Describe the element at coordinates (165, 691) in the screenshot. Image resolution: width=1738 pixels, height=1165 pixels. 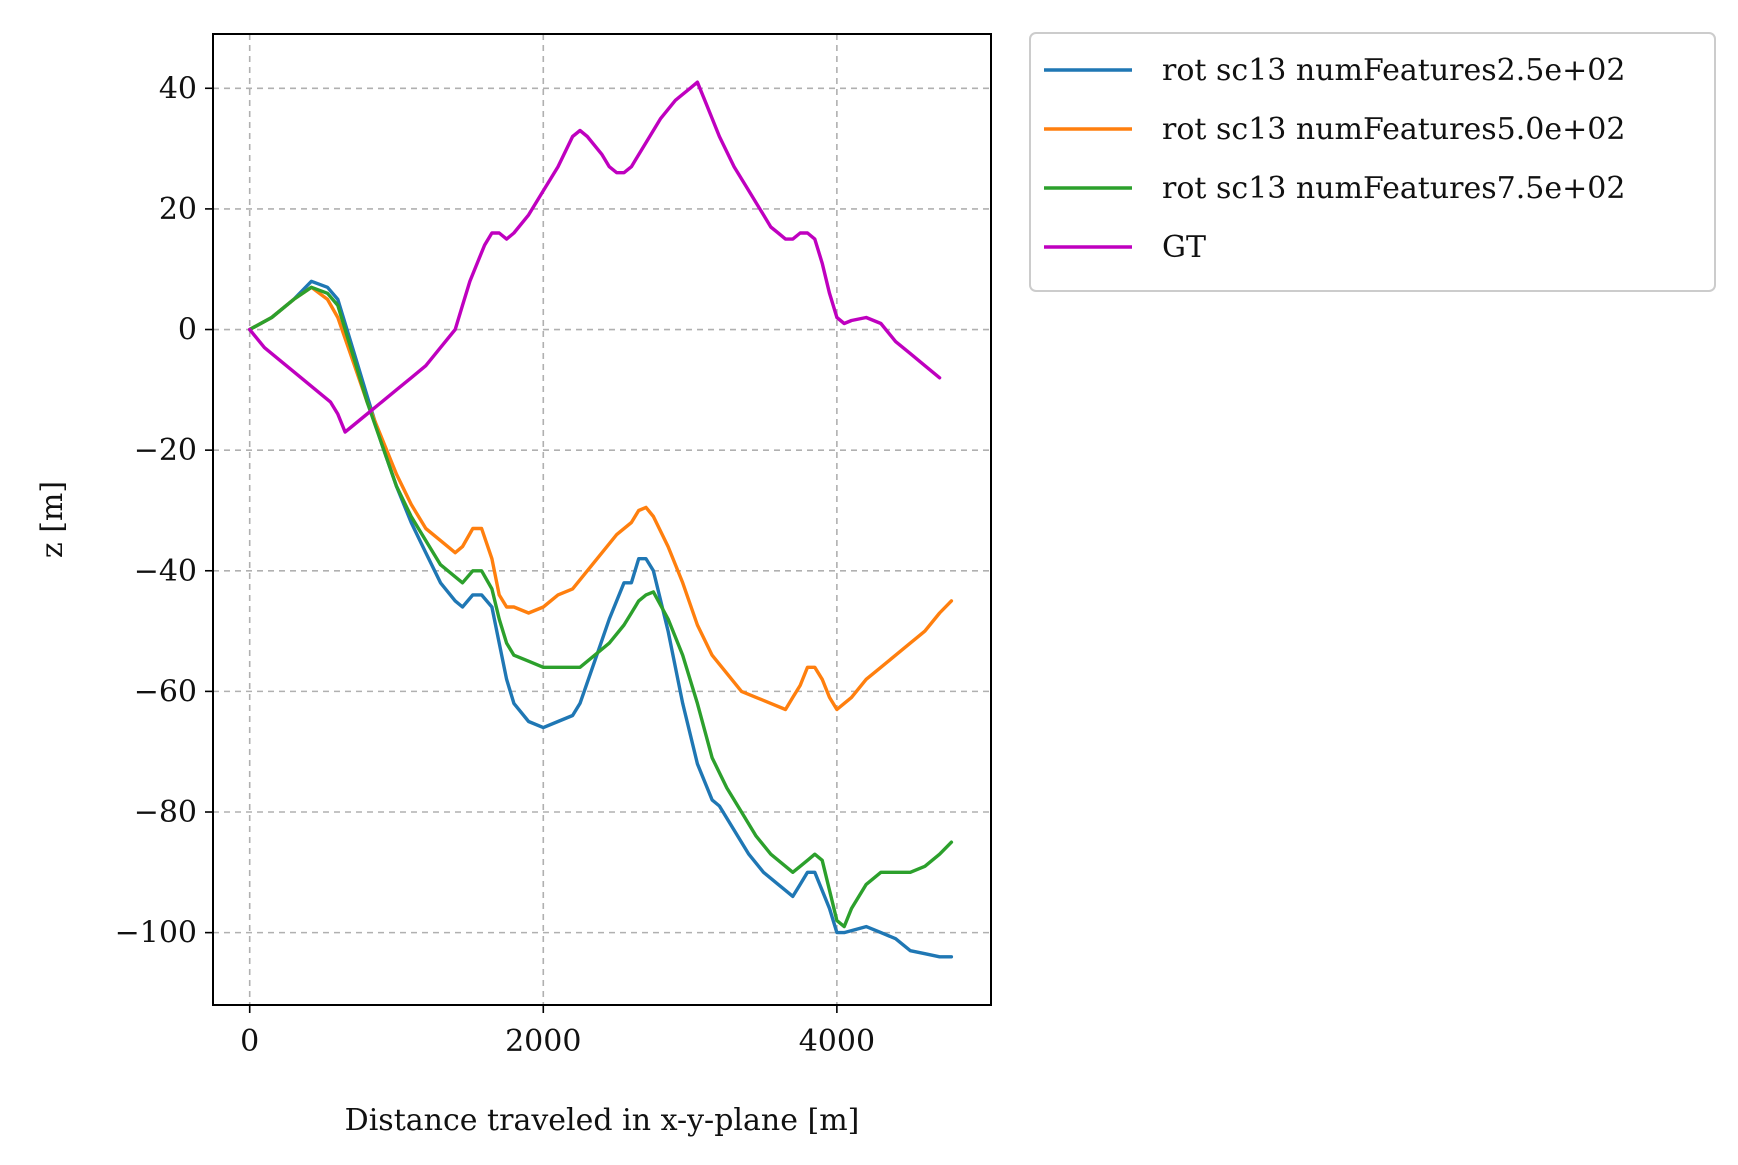
I see `y-tick-label: −60` at that location.